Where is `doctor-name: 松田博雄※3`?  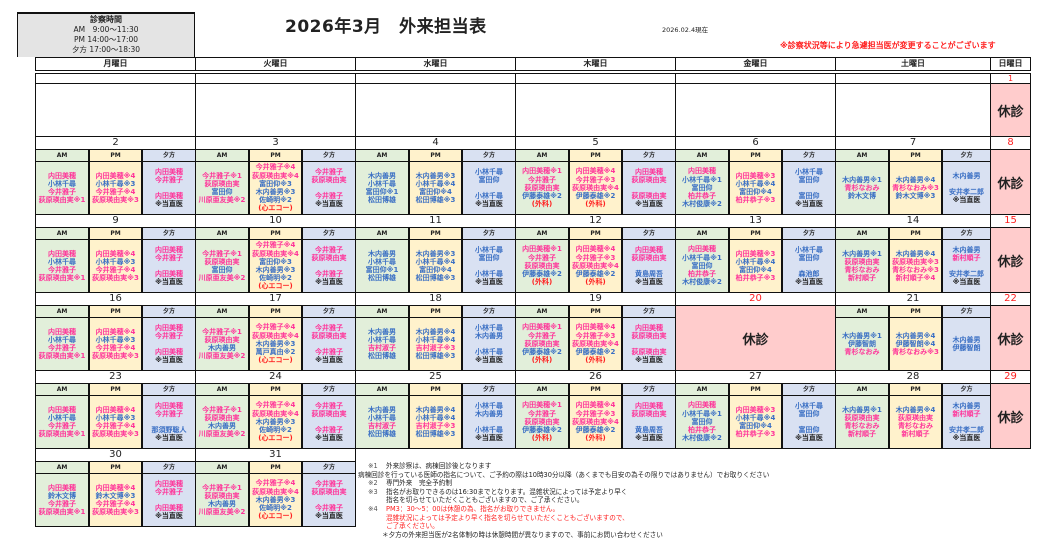 doctor-name: 松田博雄※3 is located at coordinates (435, 278).